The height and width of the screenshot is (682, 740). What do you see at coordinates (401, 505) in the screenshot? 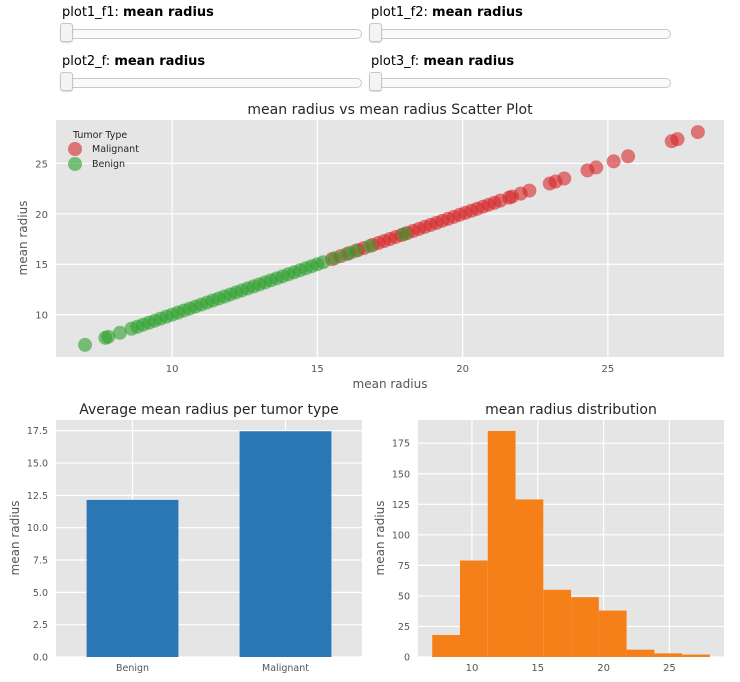
I see `hist-y-tick-label: 125` at bounding box center [401, 505].